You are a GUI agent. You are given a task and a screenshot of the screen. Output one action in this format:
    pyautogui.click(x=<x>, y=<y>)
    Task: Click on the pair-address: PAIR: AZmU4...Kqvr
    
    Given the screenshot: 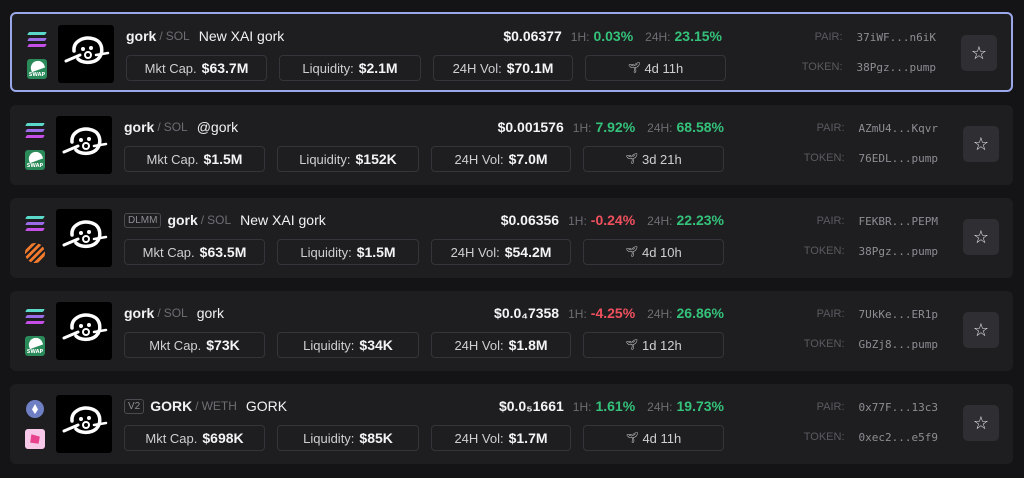 What is the action you would take?
    pyautogui.click(x=870, y=128)
    